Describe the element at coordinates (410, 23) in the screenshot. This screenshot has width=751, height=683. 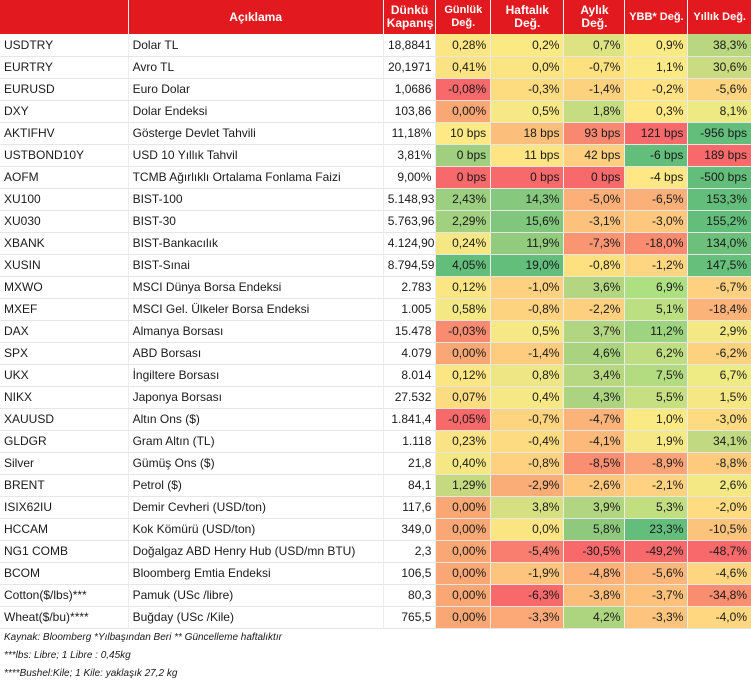
I see `header-close-line2: Kapanış` at that location.